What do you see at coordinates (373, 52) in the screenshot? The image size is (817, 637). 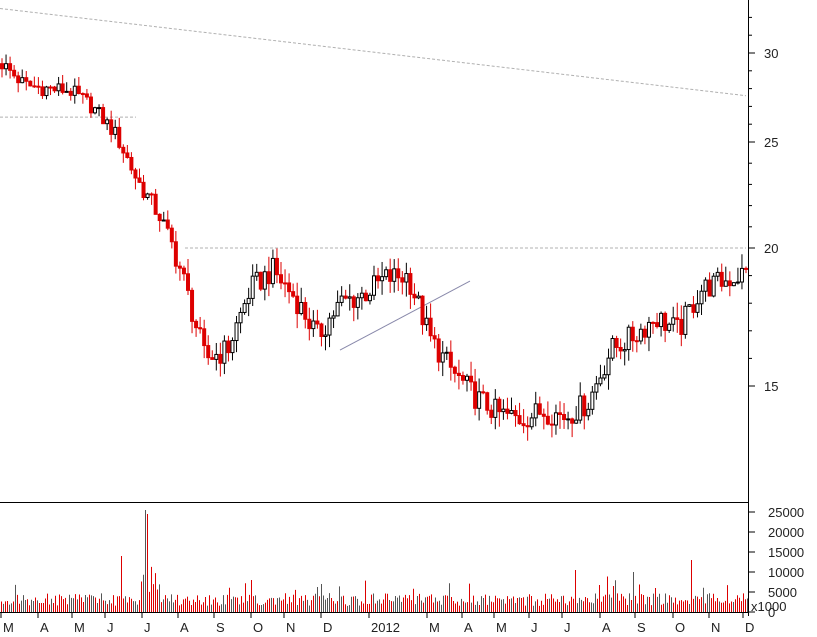 I see `long-trendline` at bounding box center [373, 52].